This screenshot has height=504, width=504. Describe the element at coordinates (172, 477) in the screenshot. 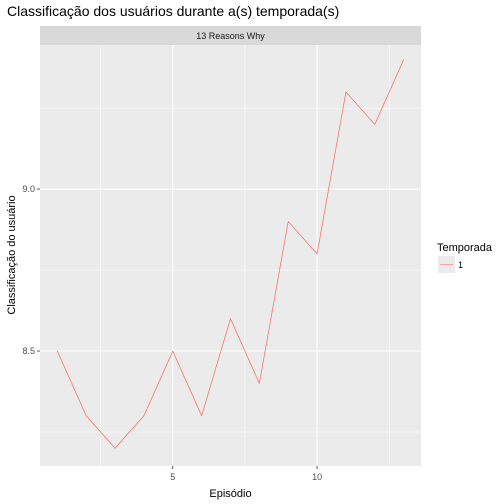

I see `x-tick-label-0: 5` at that location.